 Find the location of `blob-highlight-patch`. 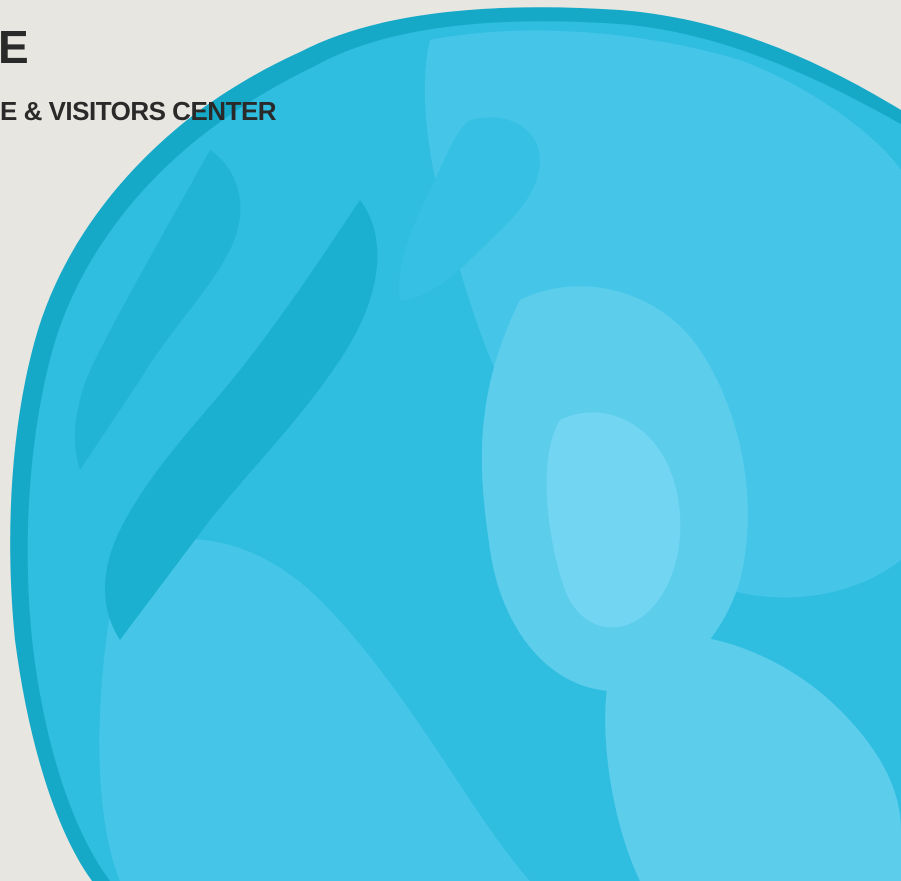

blob-highlight-patch is located at coordinates (613, 520).